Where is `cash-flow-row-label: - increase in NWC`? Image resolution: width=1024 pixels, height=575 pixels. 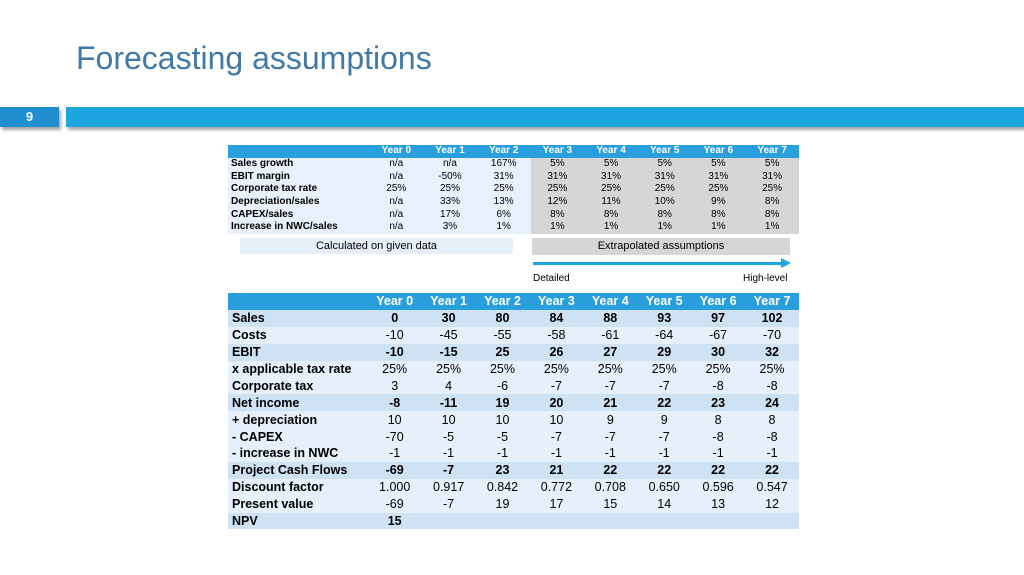
cash-flow-row-label: - increase in NWC is located at coordinates (285, 453).